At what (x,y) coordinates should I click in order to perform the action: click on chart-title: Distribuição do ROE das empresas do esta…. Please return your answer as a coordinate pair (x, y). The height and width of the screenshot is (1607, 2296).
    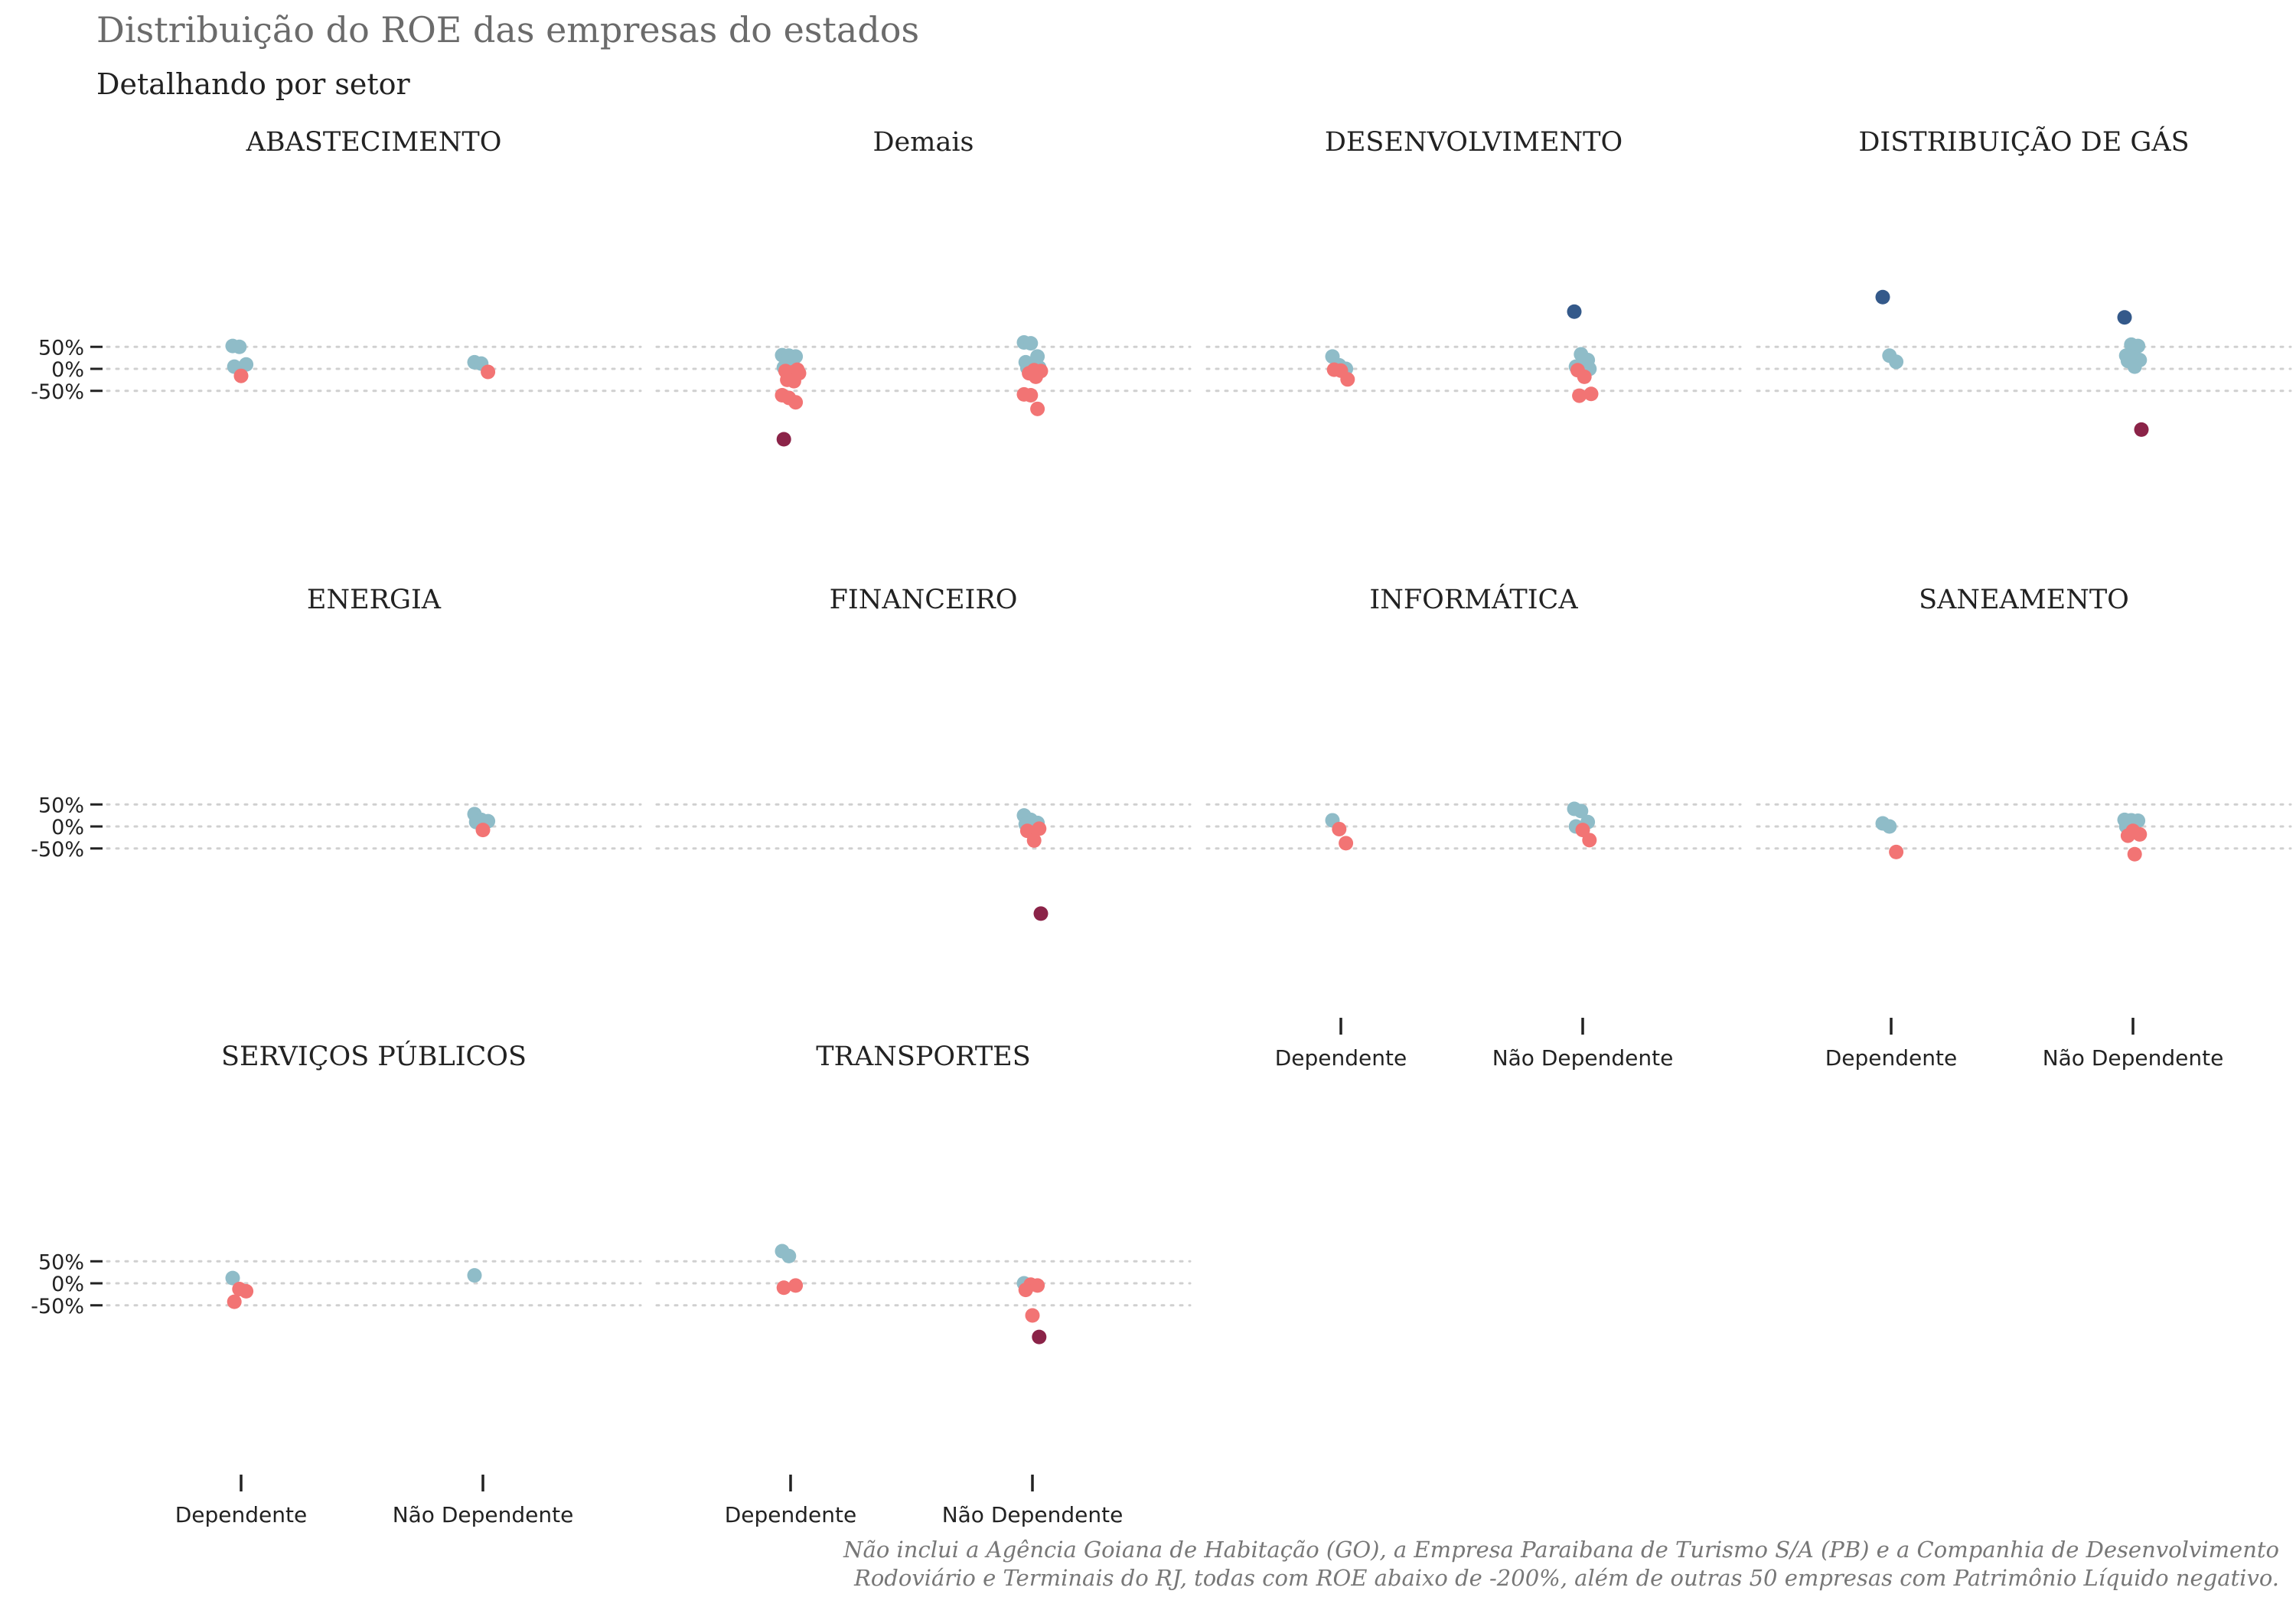
    Looking at the image, I should click on (507, 30).